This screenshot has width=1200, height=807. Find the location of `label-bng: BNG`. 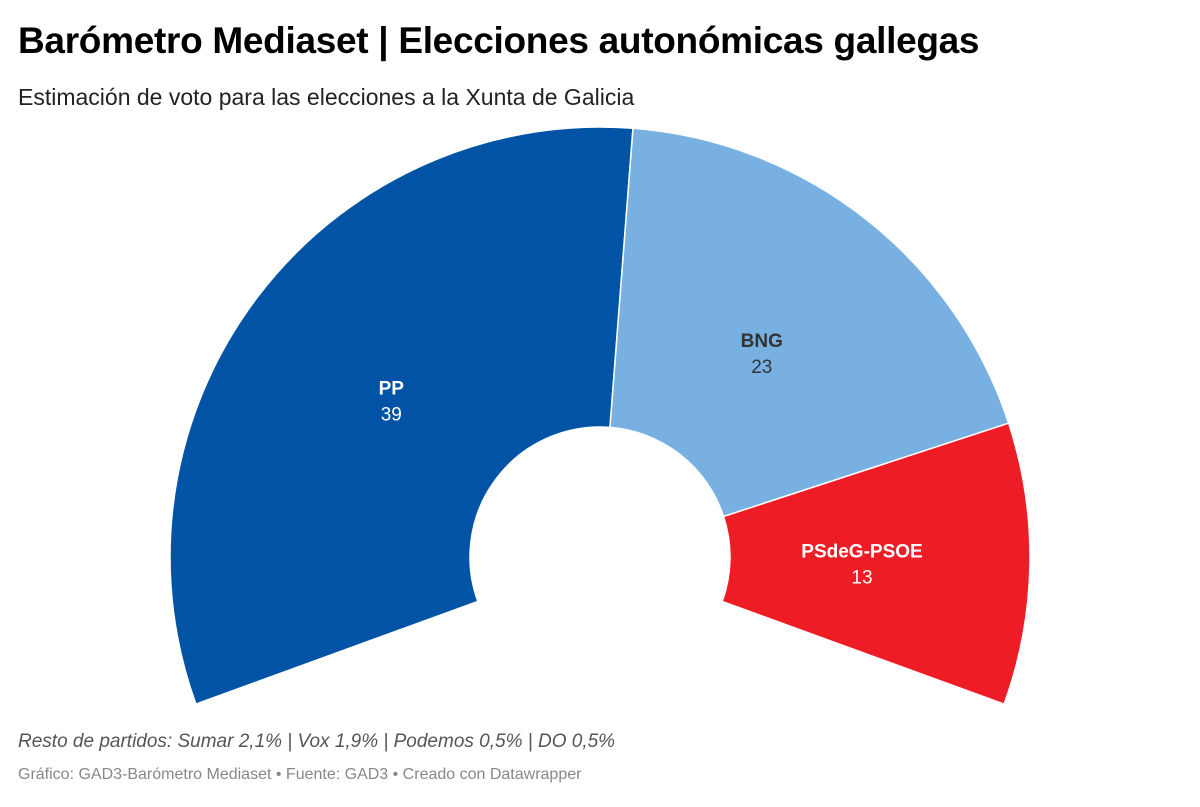

label-bng: BNG is located at coordinates (762, 341).